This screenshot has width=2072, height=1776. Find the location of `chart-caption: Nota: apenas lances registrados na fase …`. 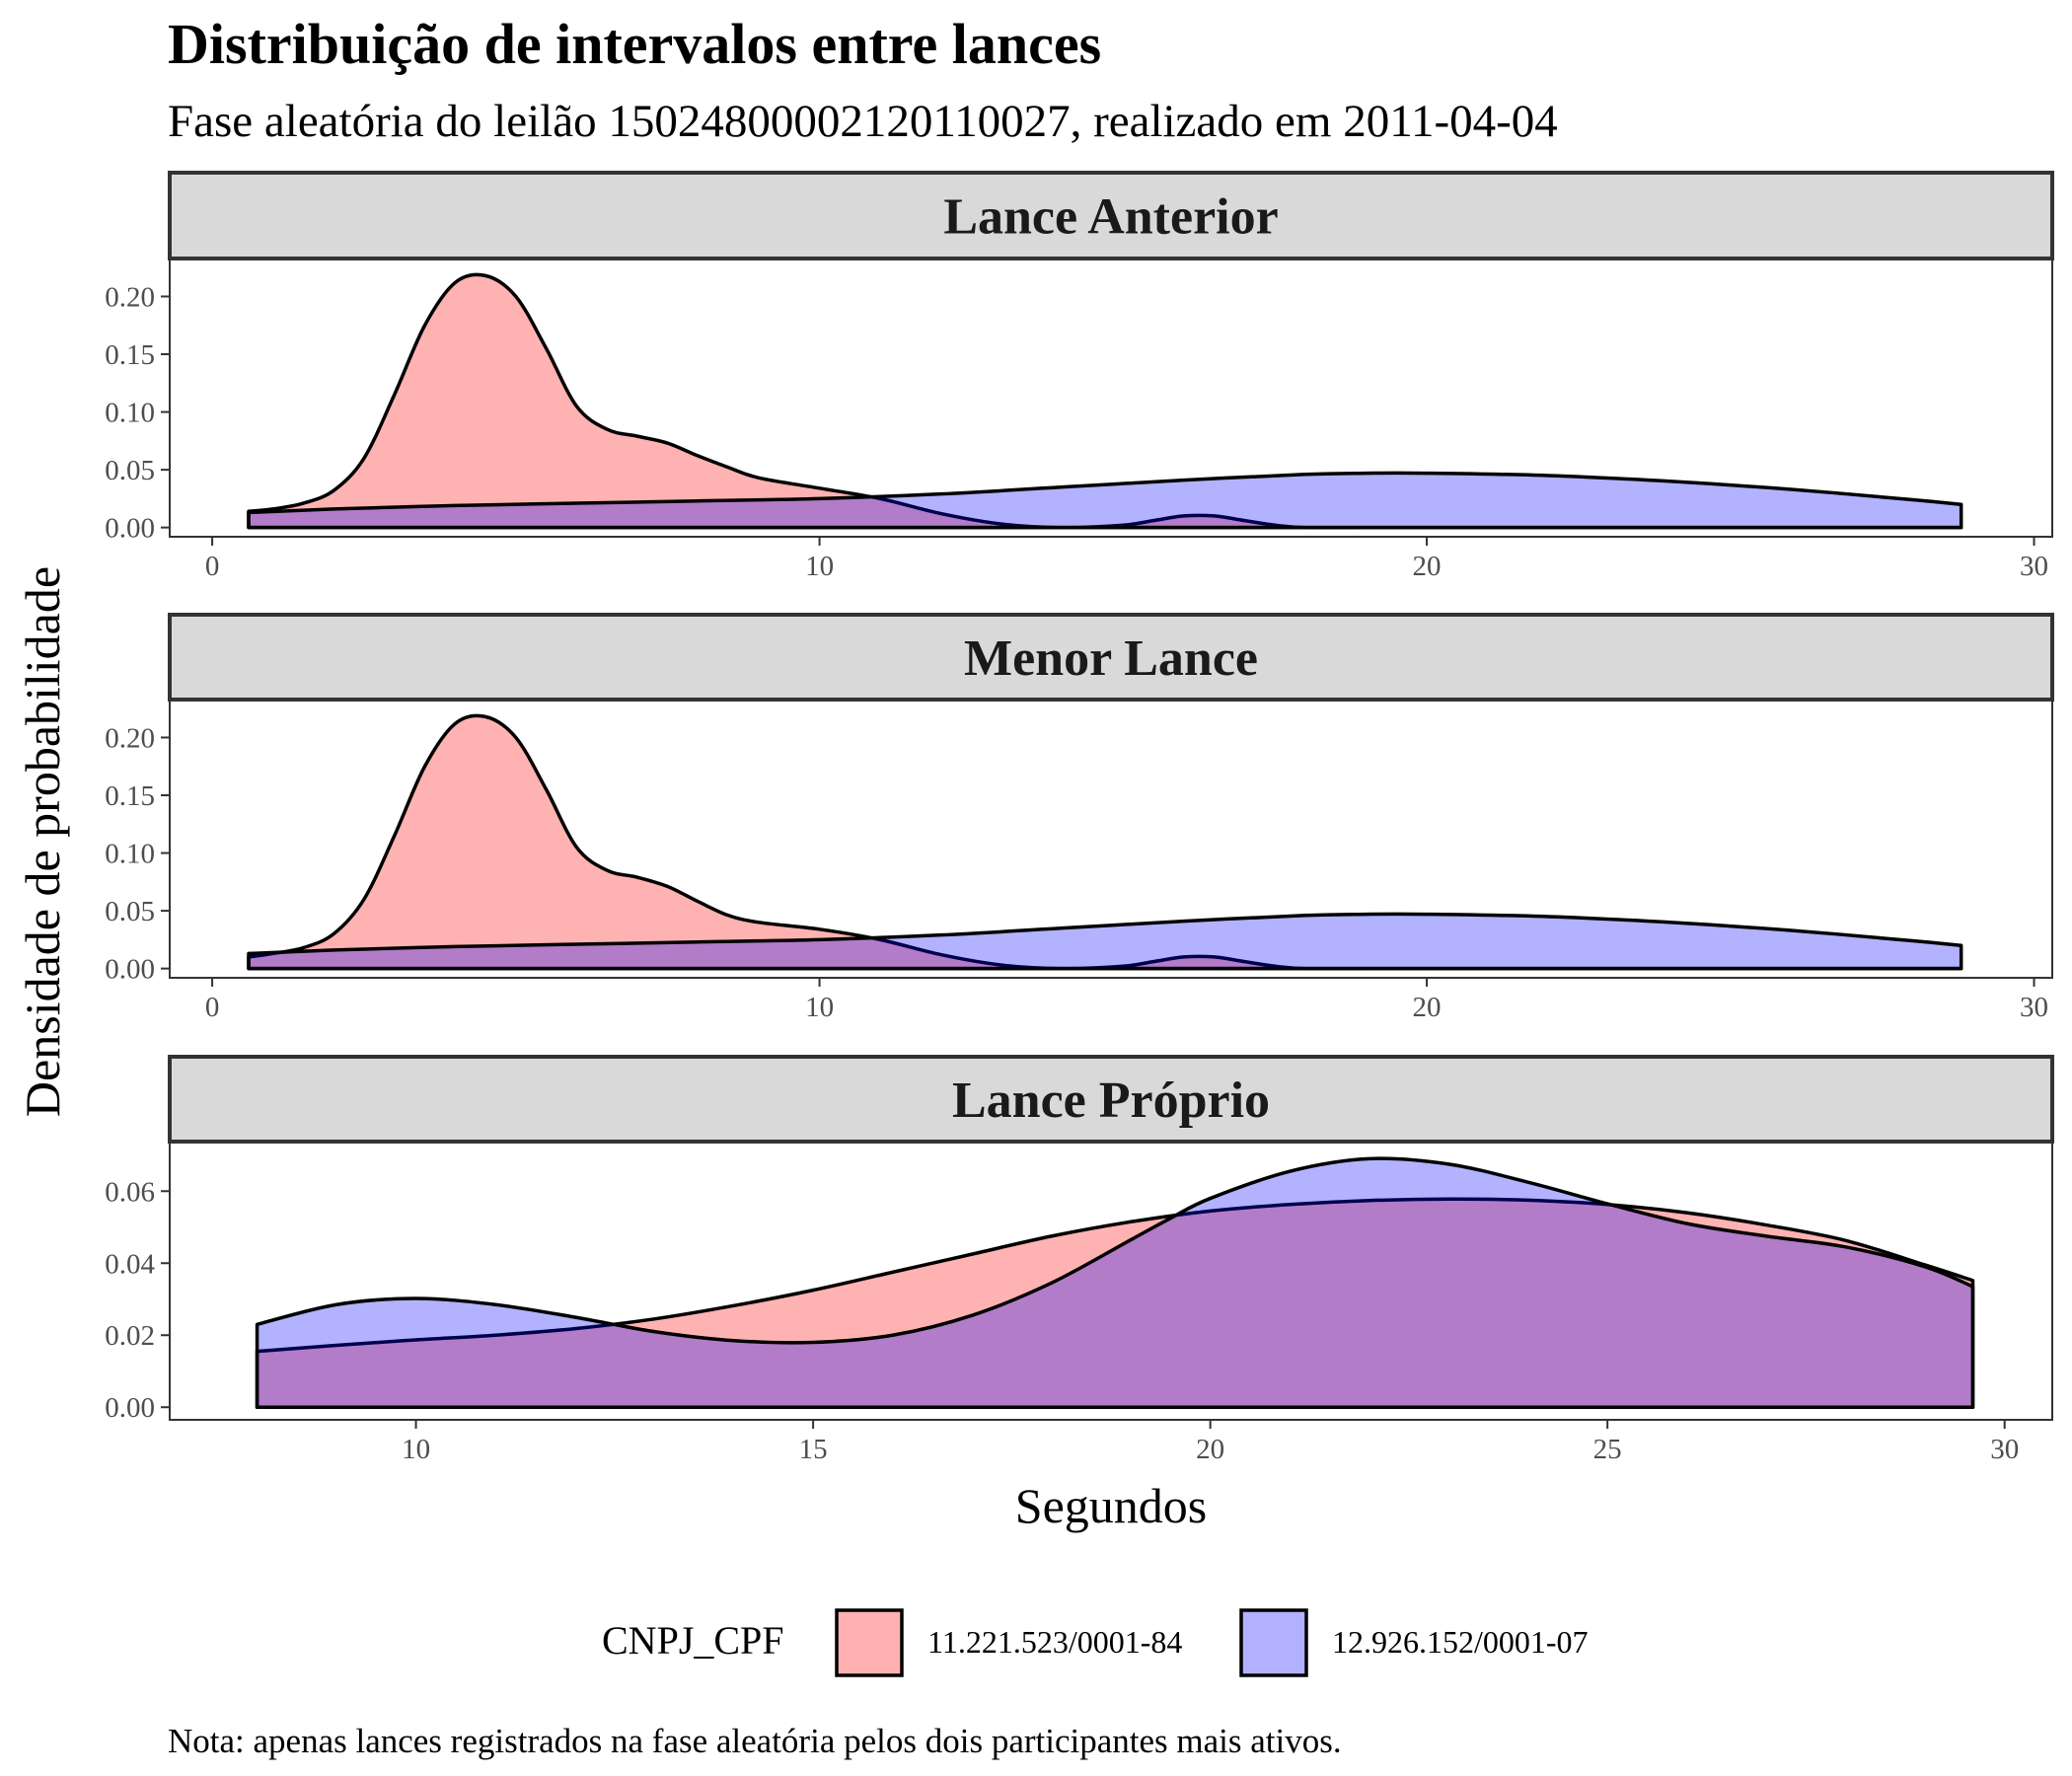

chart-caption: Nota: apenas lances registrados na fase … is located at coordinates (755, 1741).